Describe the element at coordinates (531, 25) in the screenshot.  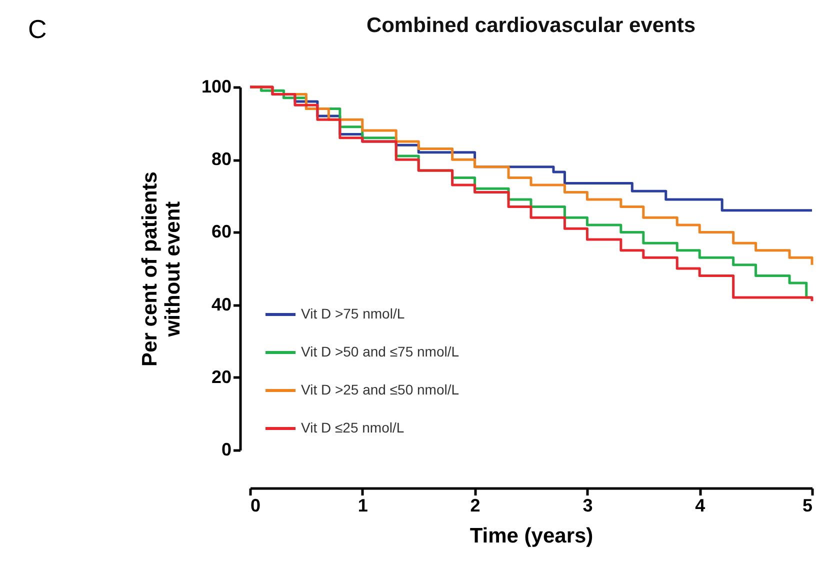
I see `chart-title: Combined cardiovascular events` at that location.